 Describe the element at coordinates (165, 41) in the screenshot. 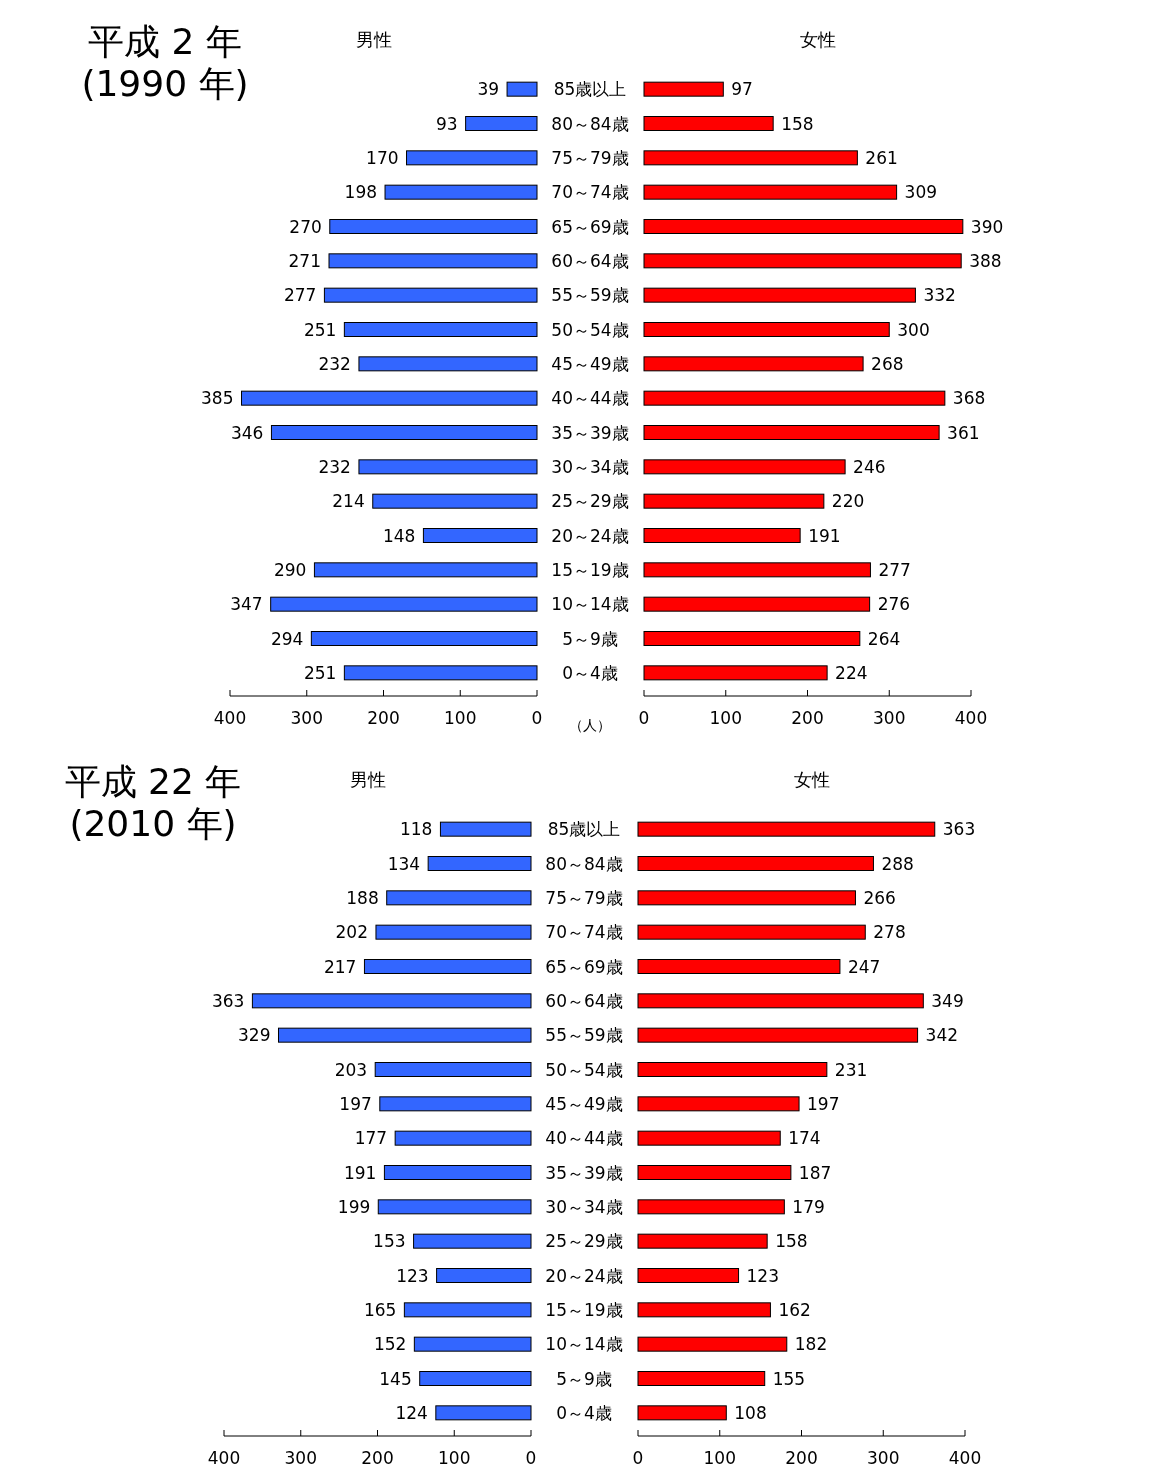

I see `chart-title: 平成 2 年` at that location.